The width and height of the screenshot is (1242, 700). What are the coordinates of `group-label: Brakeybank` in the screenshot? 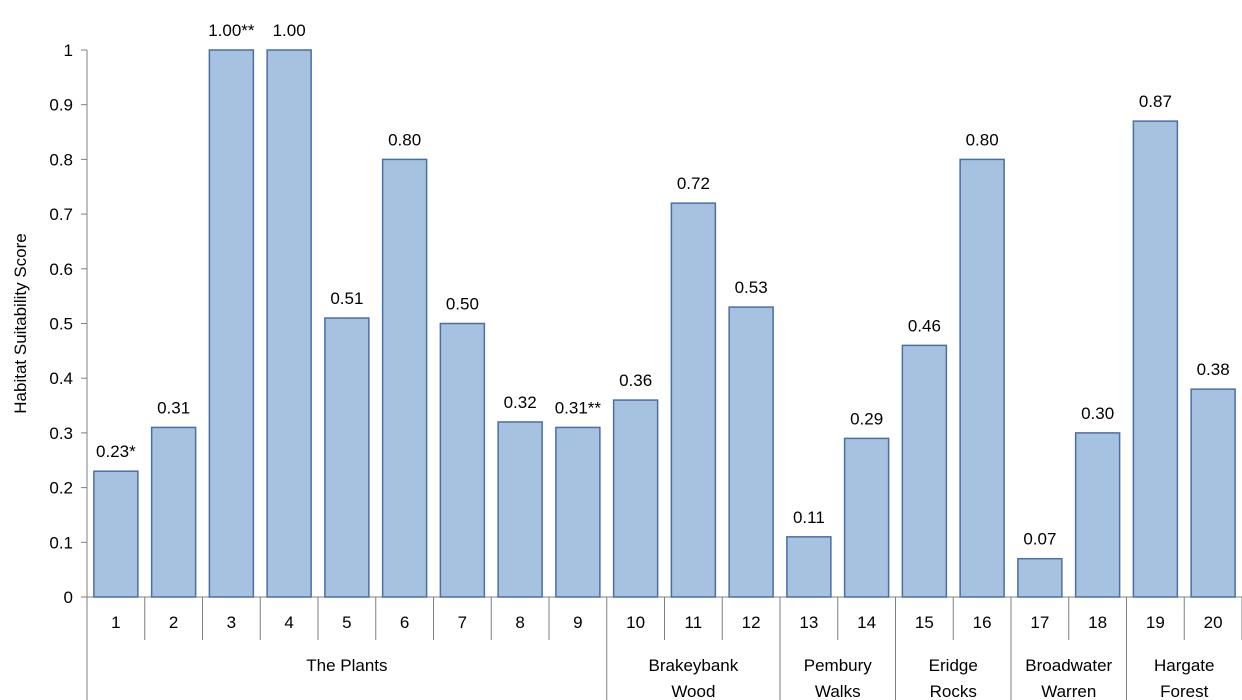 It's located at (693, 665).